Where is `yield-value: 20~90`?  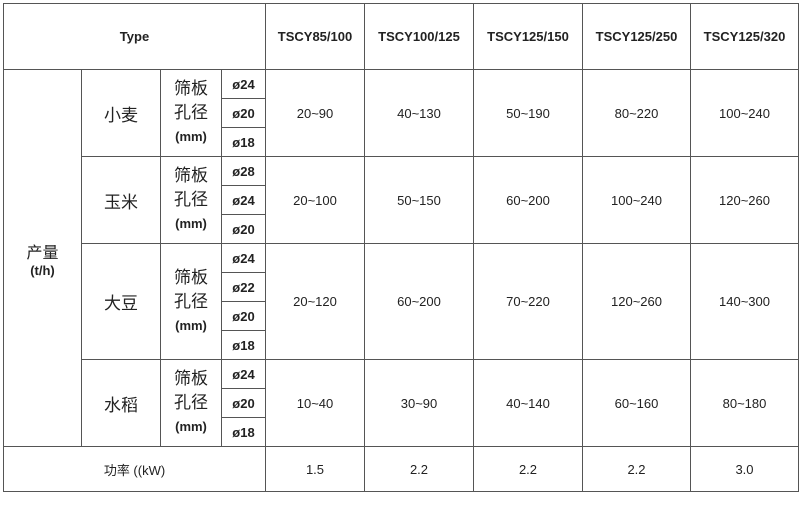
yield-value: 20~90 is located at coordinates (315, 113).